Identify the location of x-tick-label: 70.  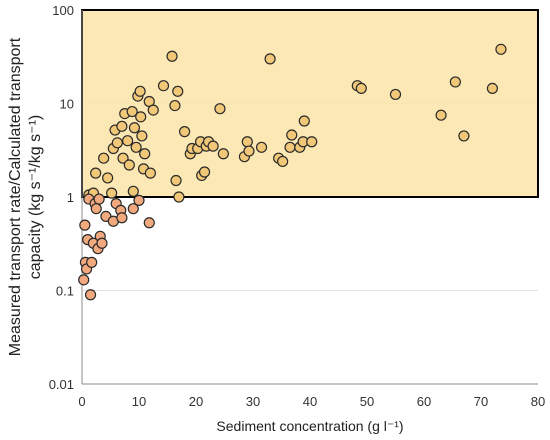
(481, 401).